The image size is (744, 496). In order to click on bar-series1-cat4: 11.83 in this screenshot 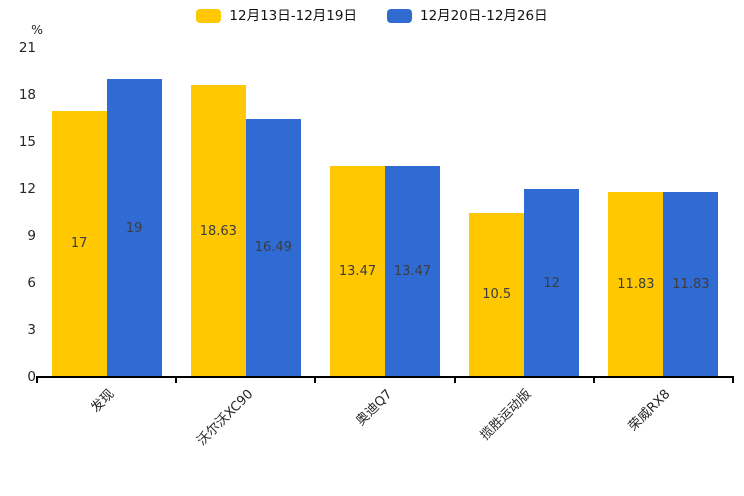, I will do `click(691, 284)`.